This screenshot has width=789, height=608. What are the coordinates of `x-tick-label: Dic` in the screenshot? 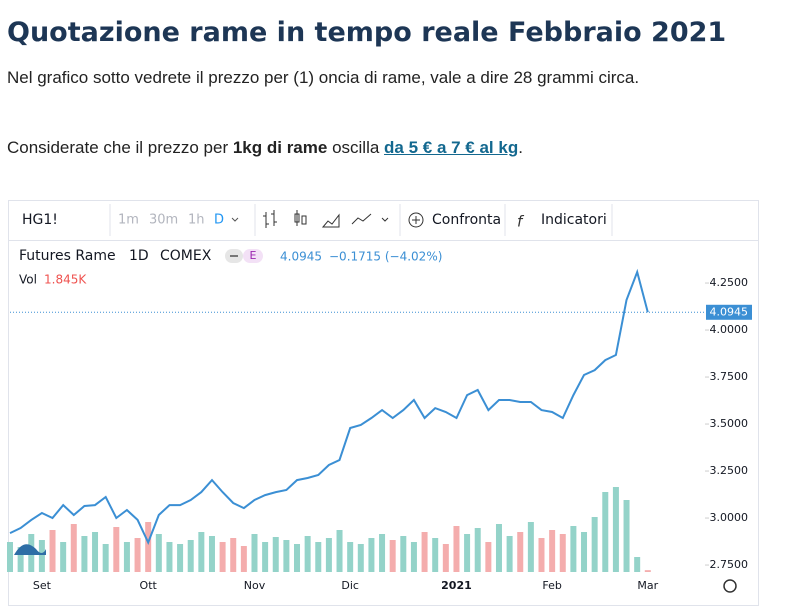 It's located at (350, 585).